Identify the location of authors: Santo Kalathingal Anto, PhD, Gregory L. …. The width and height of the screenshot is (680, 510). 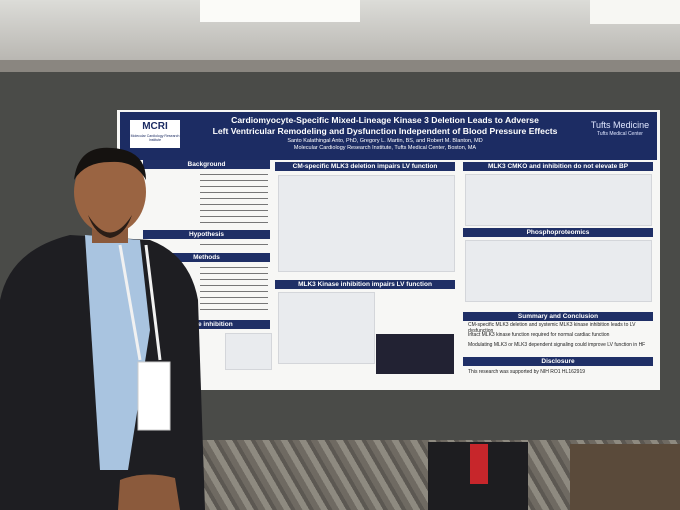
(385, 141).